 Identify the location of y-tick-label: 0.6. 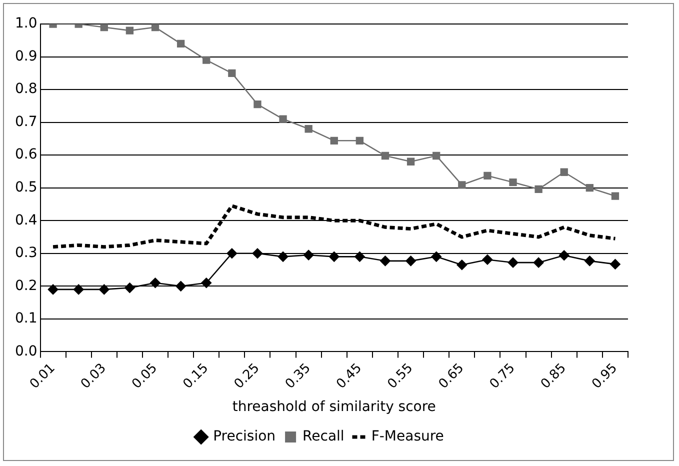
(26, 154).